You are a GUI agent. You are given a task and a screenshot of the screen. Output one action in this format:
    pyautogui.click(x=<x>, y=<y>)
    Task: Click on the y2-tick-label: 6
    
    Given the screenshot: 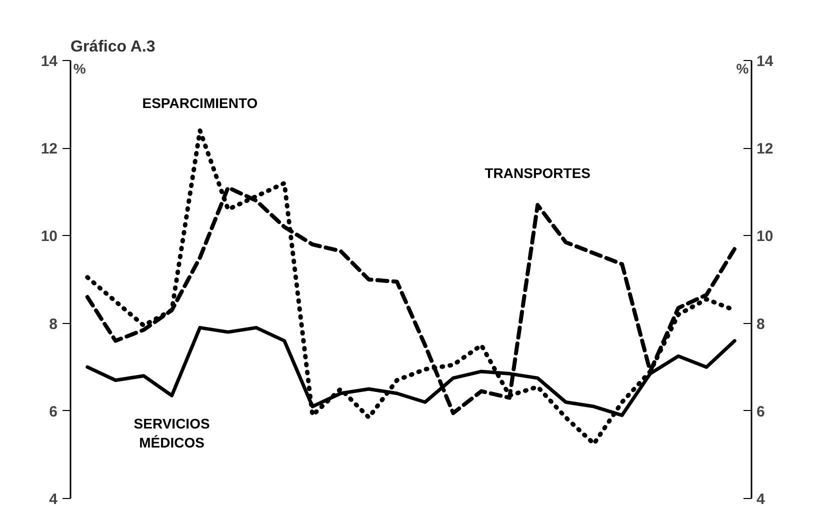 What is the action you would take?
    pyautogui.click(x=760, y=411)
    